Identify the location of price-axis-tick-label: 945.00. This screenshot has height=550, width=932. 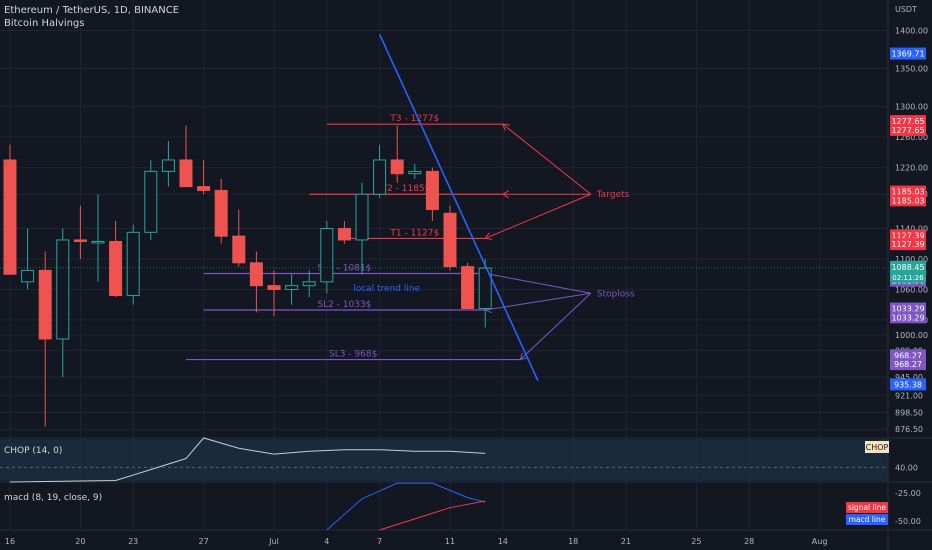
(909, 377).